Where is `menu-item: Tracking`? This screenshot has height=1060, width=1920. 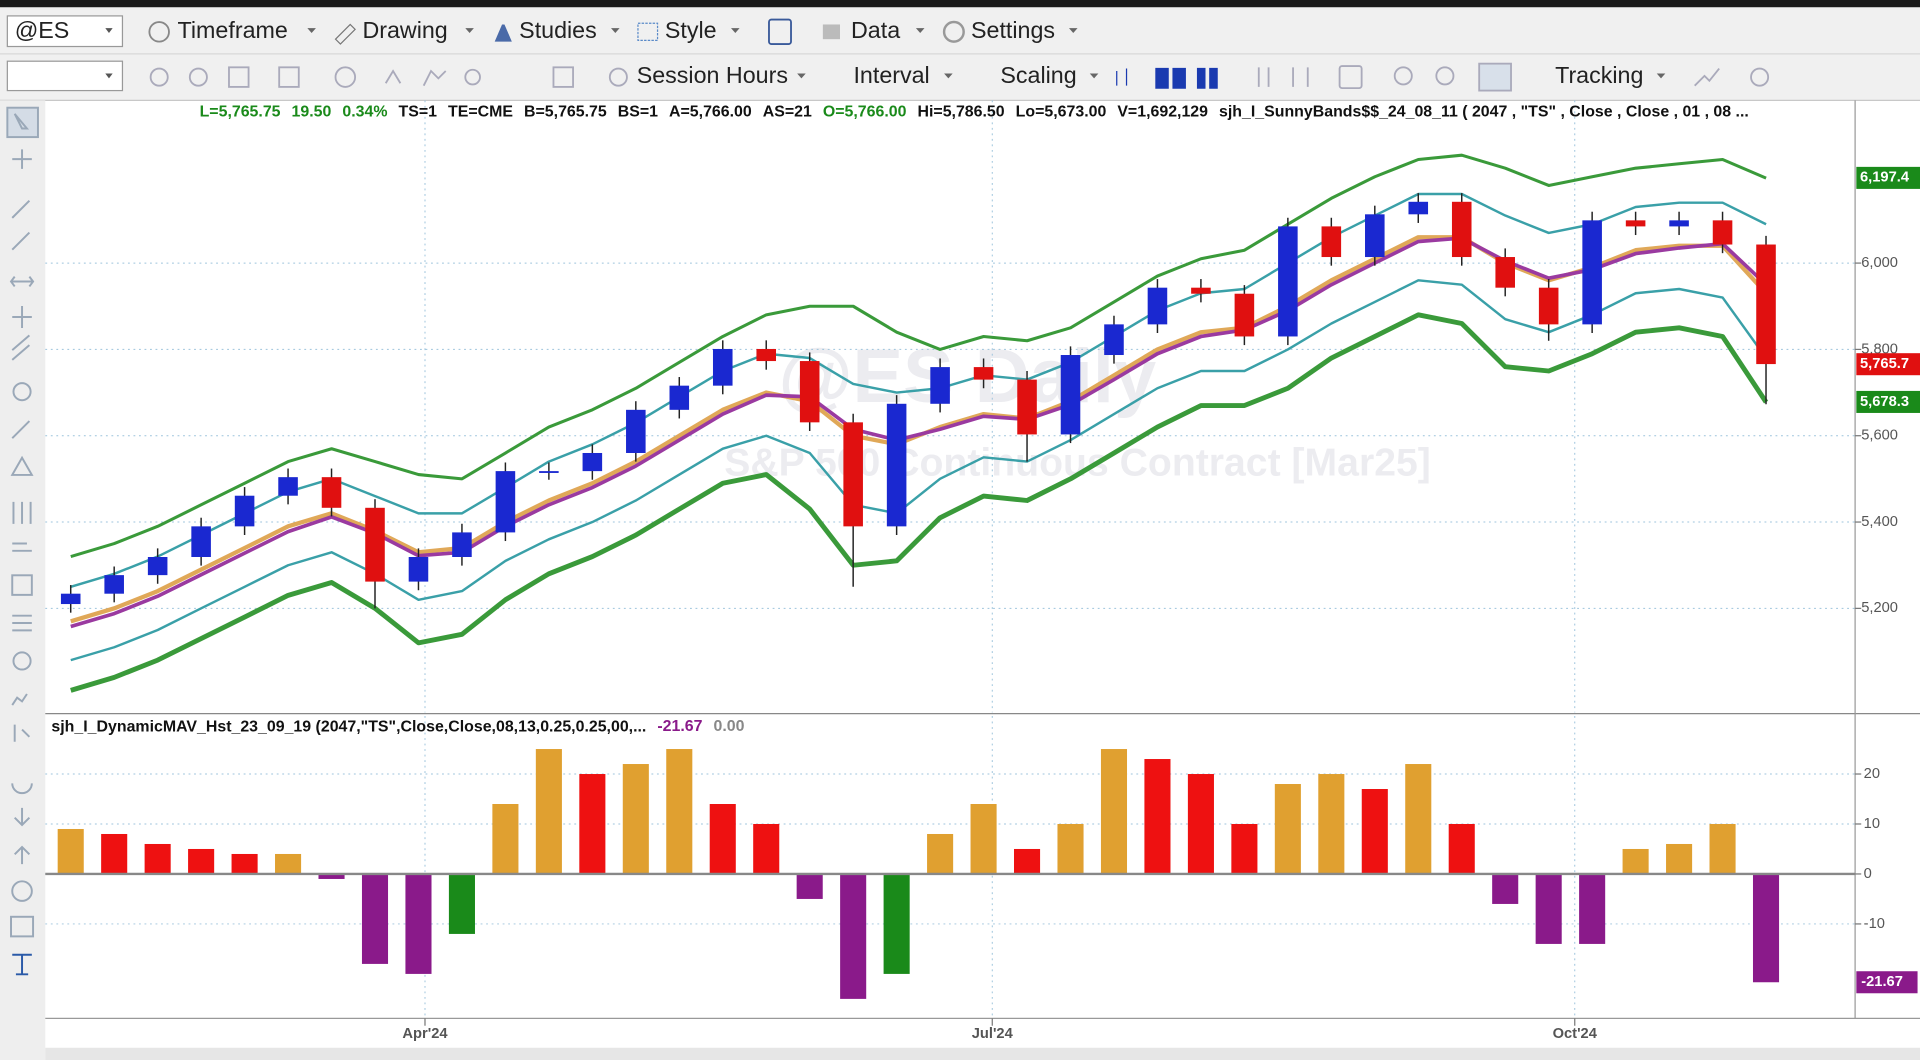
menu-item: Tracking is located at coordinates (1599, 75).